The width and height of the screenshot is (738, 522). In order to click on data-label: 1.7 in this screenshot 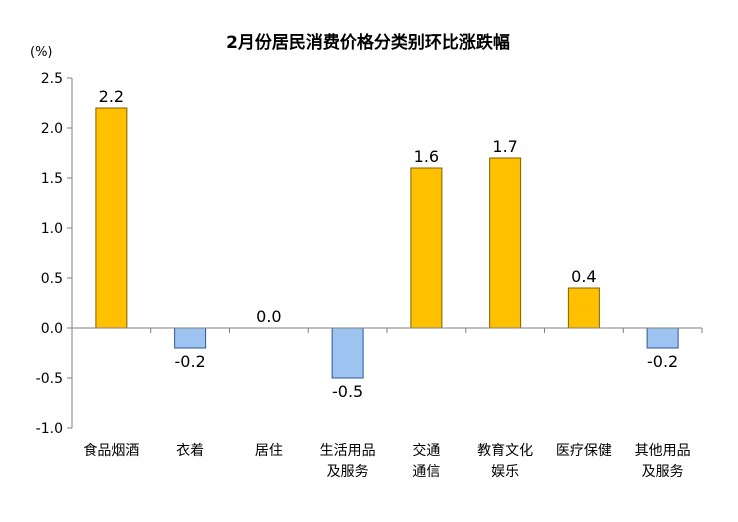, I will do `click(504, 146)`.